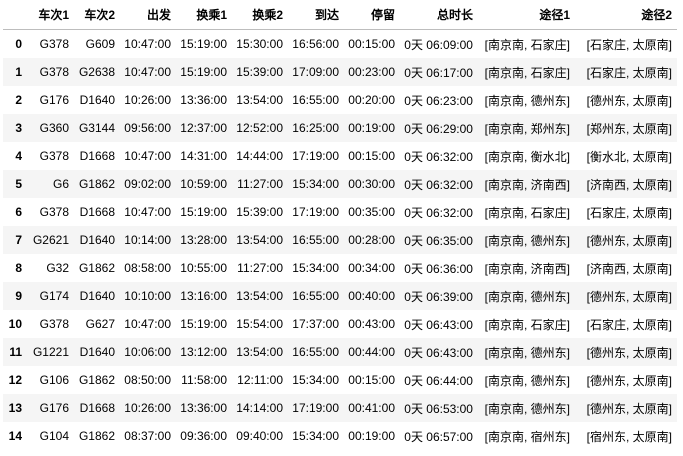  Describe the element at coordinates (371, 268) in the screenshot. I see `cell-stopover: 00:34:00` at that location.